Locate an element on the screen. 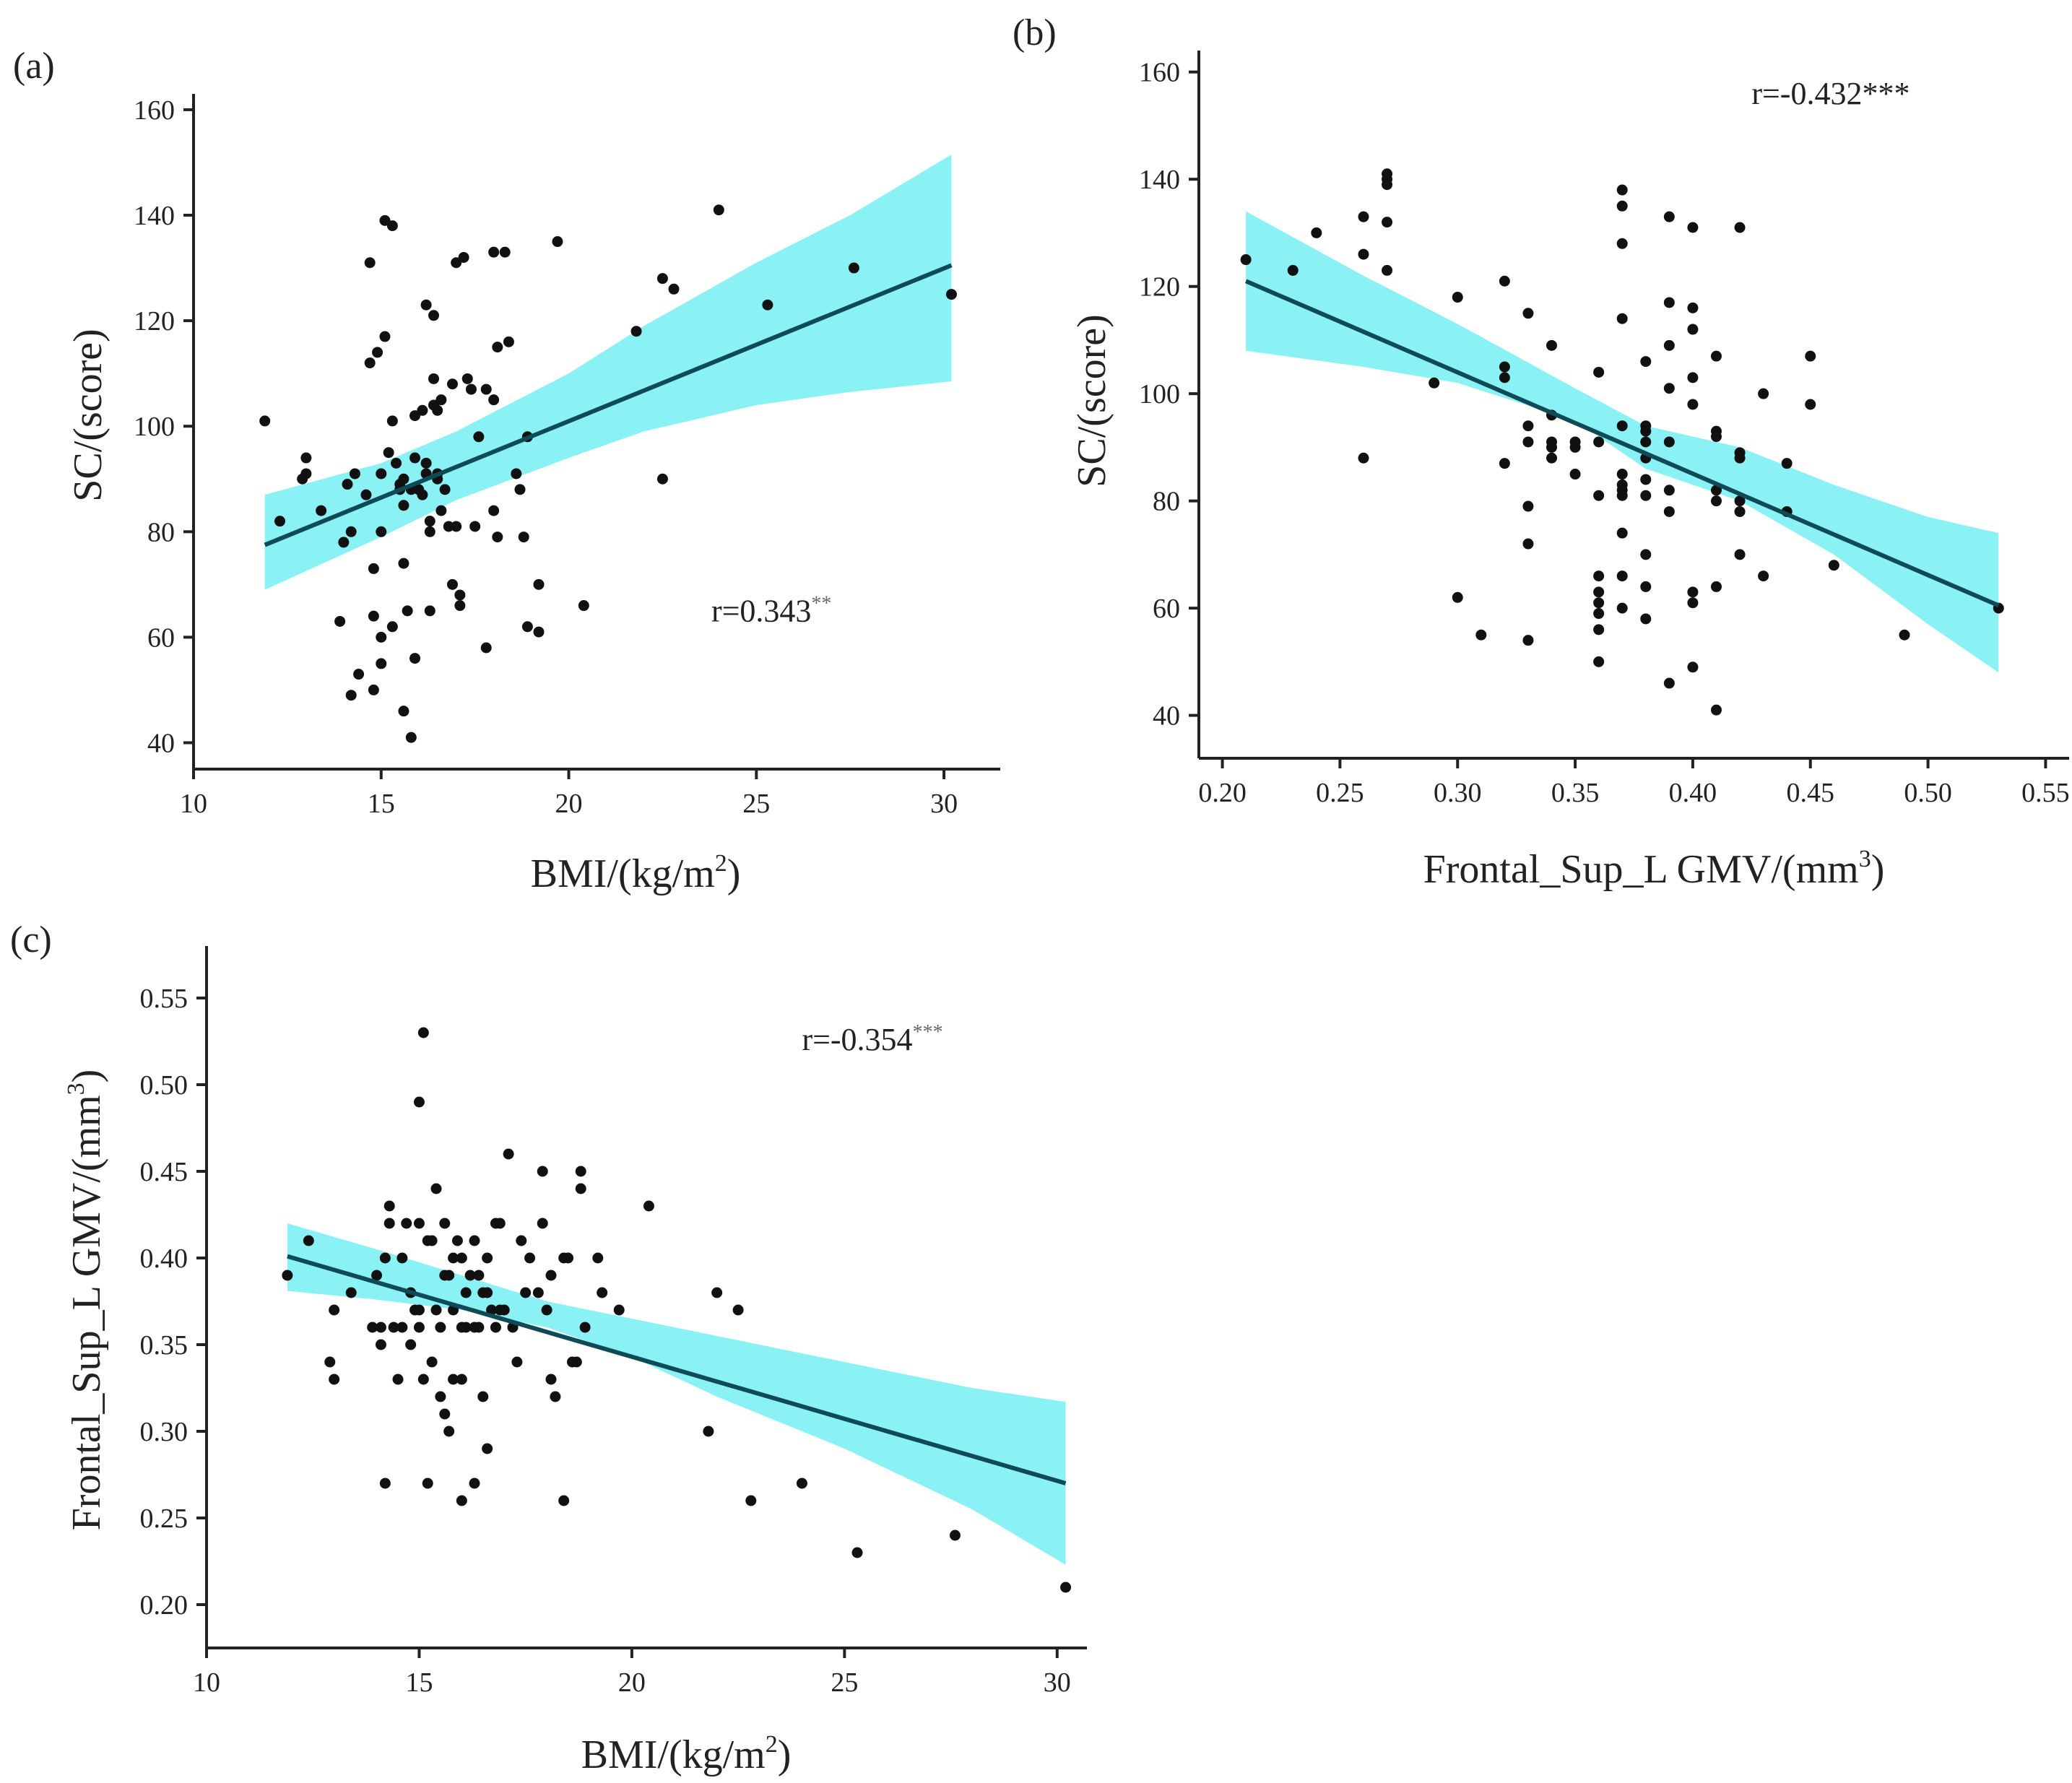  panel-c-label: (c) is located at coordinates (31, 940).